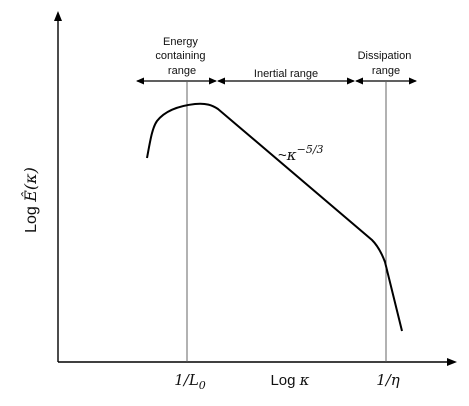 Image resolution: width=469 pixels, height=406 pixels. I want to click on energy-range-line1: Energy, so click(180, 42).